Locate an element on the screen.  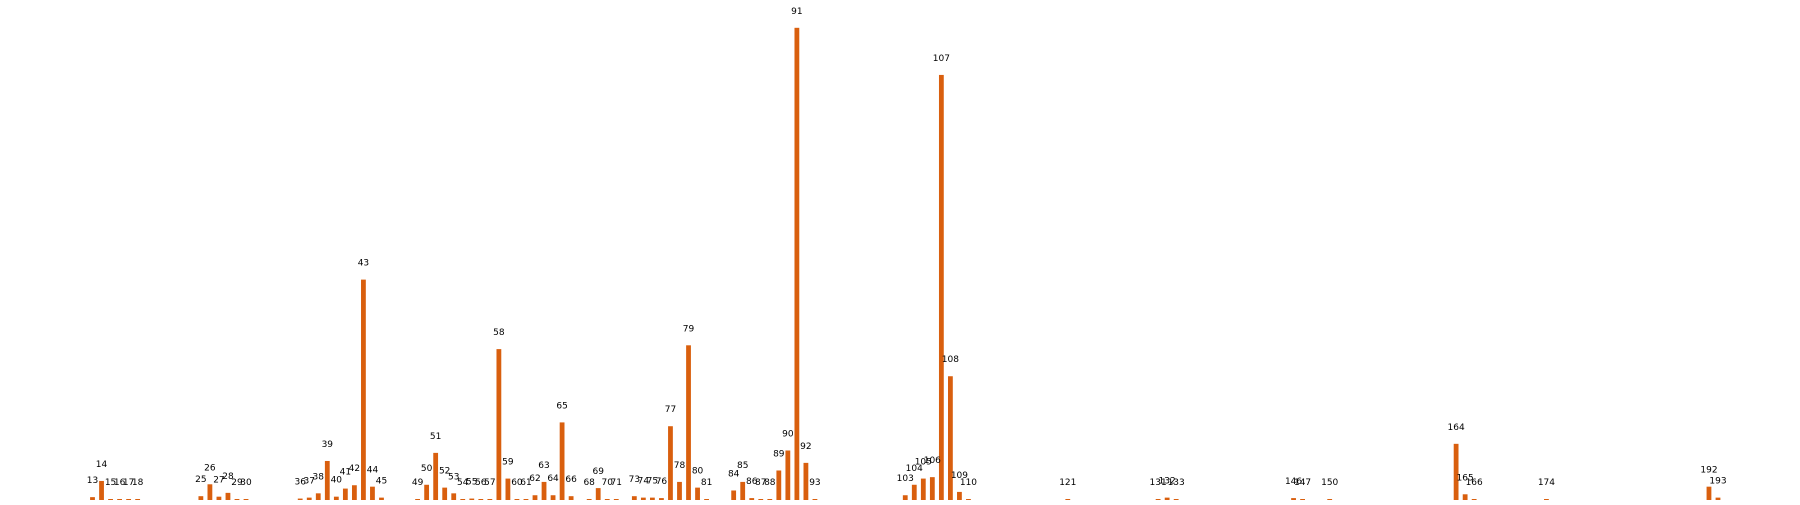
bar-label-105: 105 is located at coordinates (923, 463).